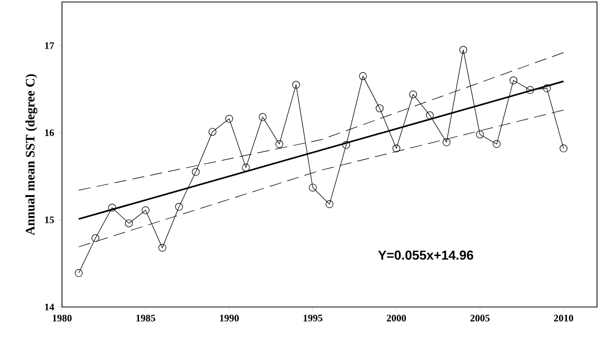  I want to click on x-tick-label: 2000, so click(396, 318).